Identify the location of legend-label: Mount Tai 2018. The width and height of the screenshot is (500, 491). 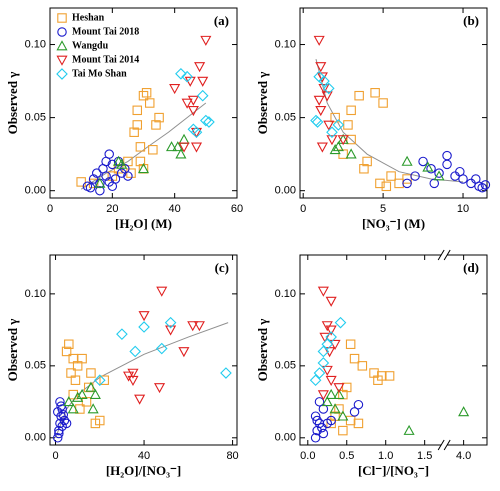
(105, 31).